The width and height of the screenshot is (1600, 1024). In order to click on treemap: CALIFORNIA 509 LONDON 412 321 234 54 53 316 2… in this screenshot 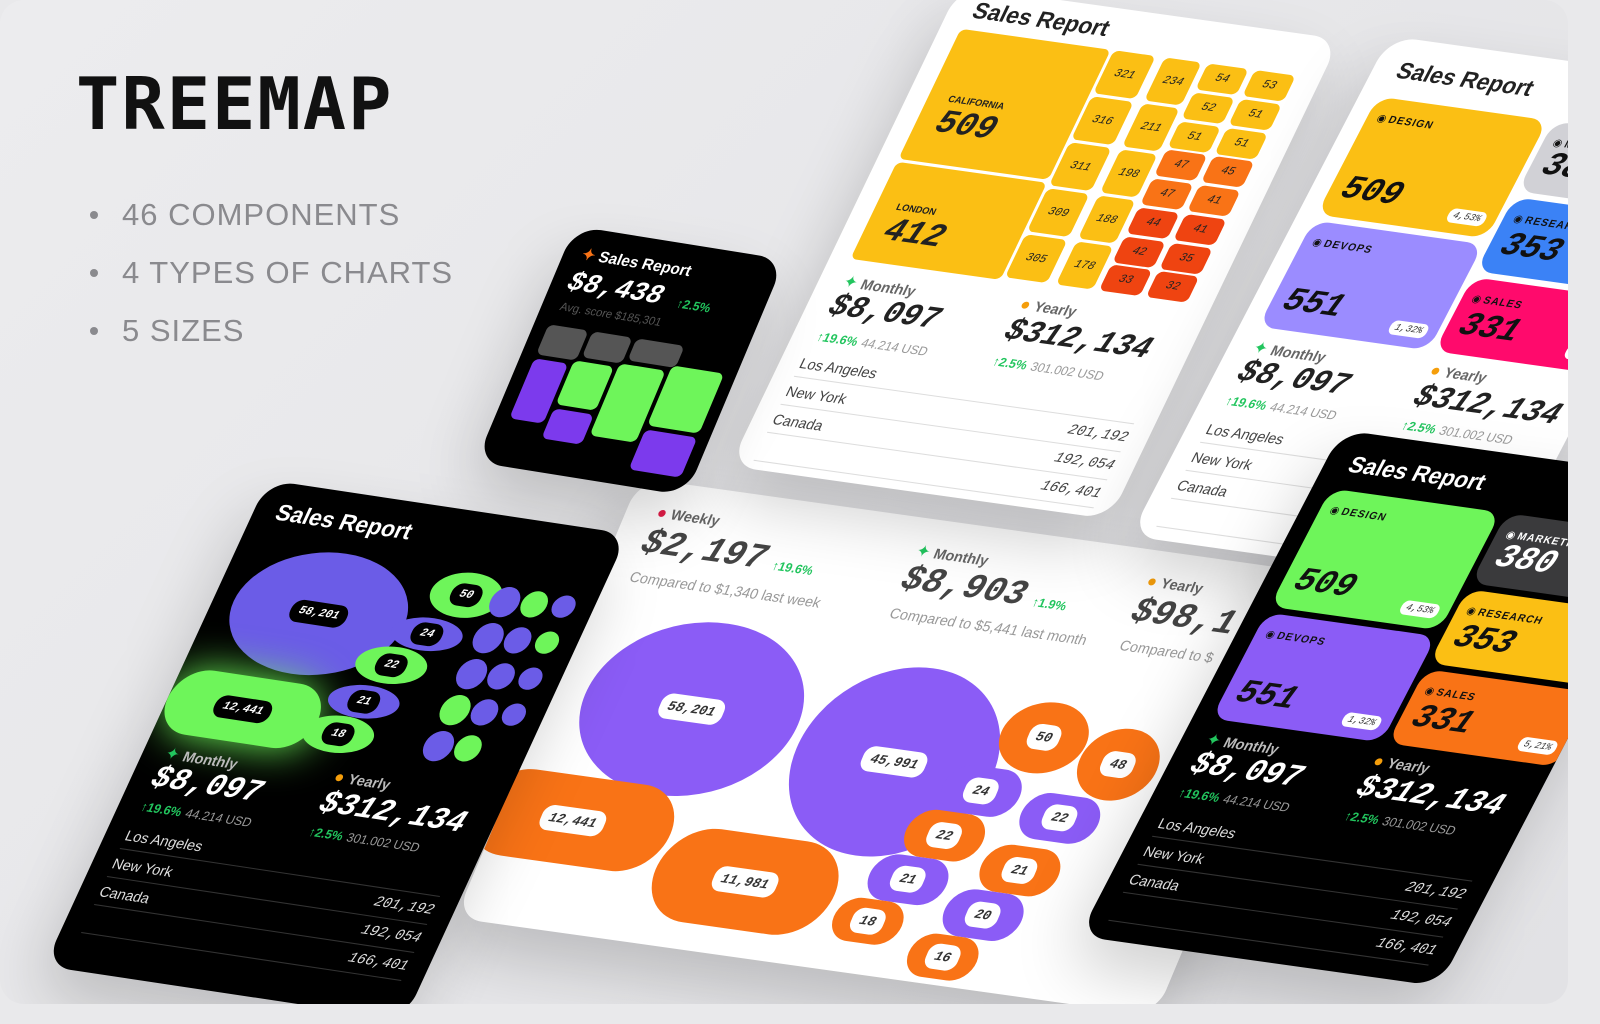, I will do `click(1075, 167)`.